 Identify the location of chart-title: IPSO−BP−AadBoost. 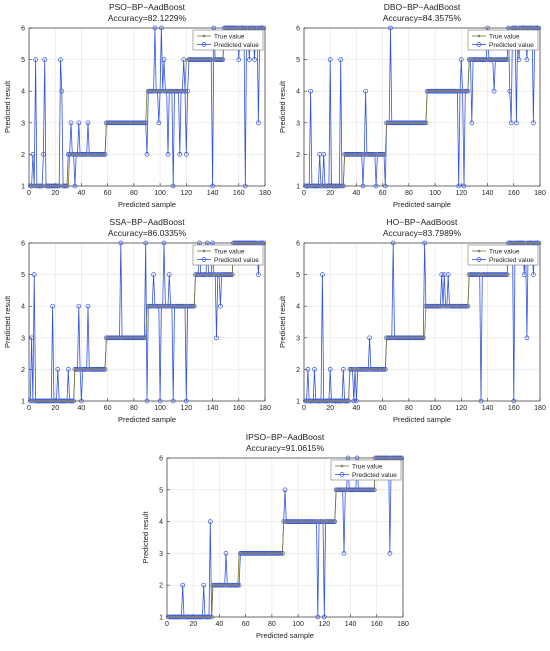
(285, 437).